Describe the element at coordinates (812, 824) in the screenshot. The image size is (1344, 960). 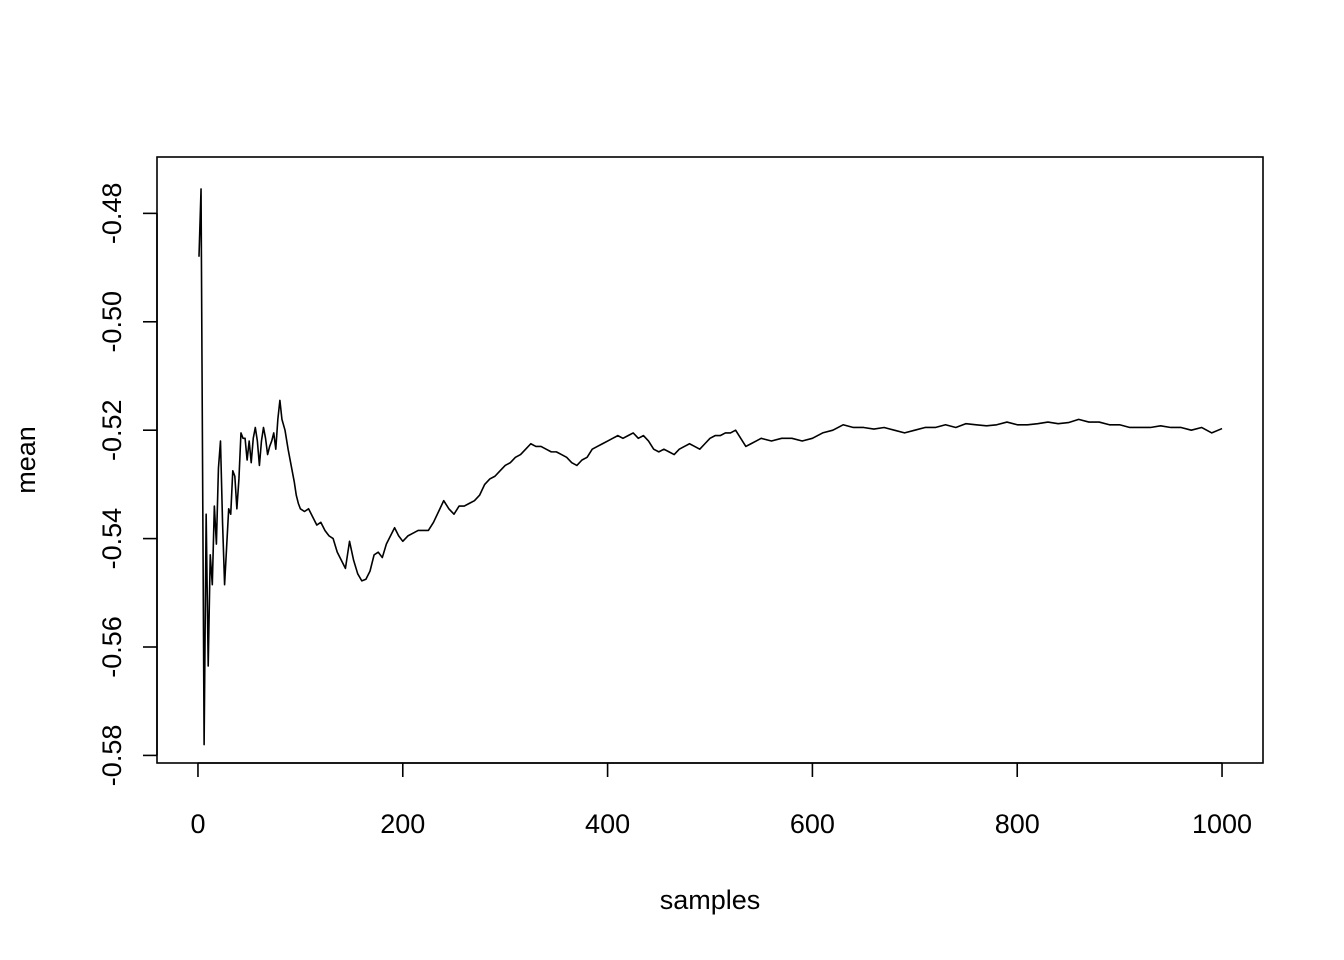
I see `x-tick-label: 600` at that location.